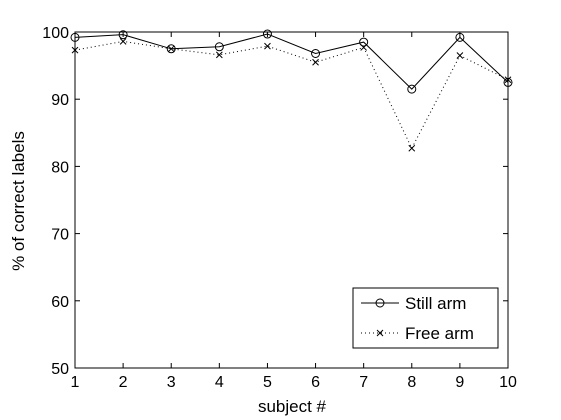 This screenshot has width=561, height=420. Describe the element at coordinates (75, 382) in the screenshot. I see `x-tick-label: 1` at that location.